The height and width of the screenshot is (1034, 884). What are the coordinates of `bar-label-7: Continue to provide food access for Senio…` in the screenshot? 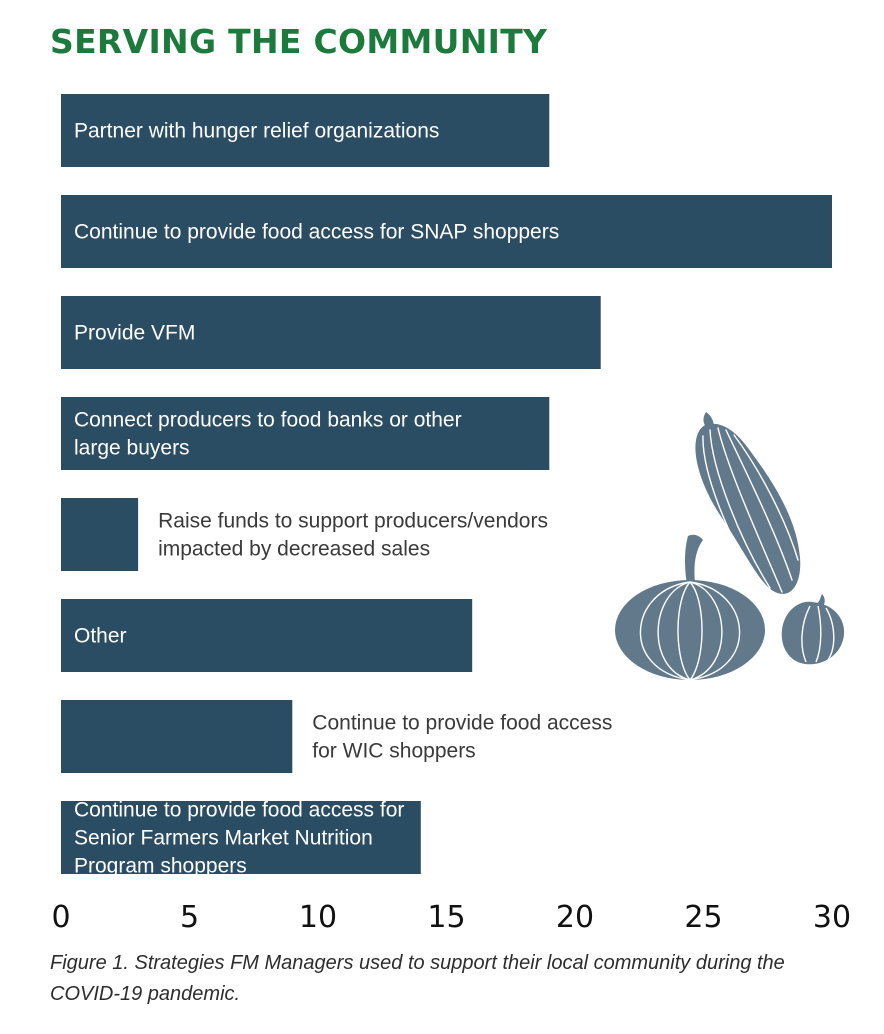 It's located at (239, 838).